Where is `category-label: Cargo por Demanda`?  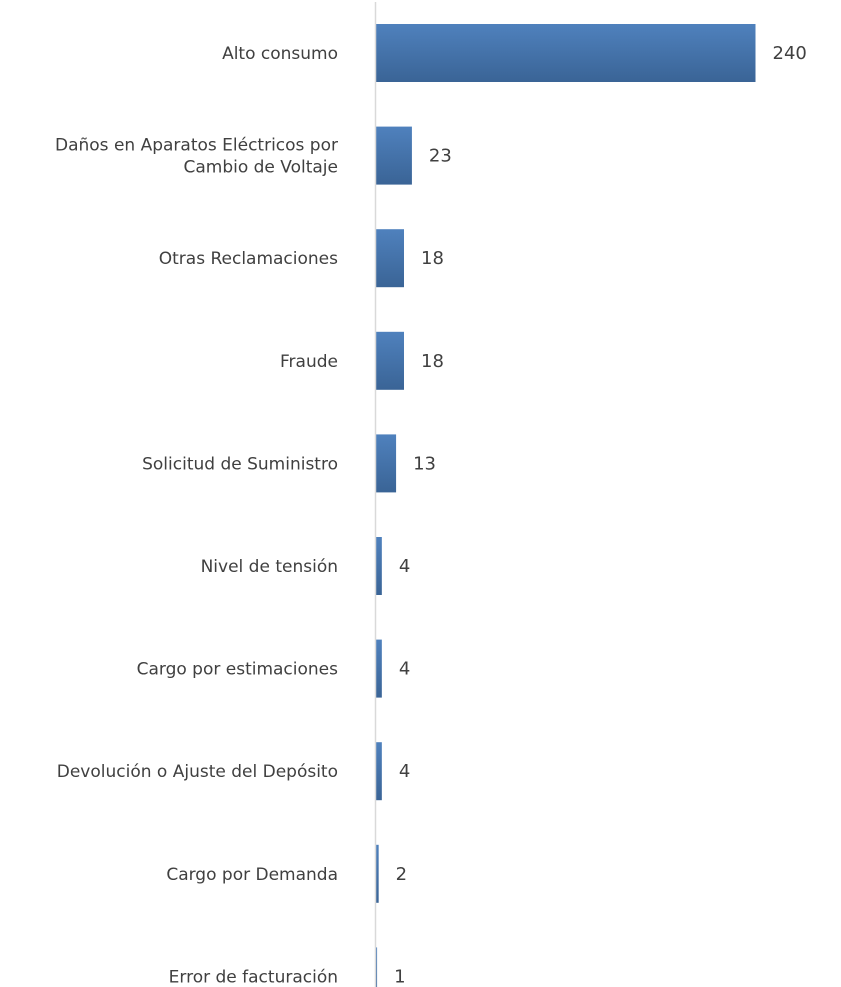
category-label: Cargo por Demanda is located at coordinates (252, 875).